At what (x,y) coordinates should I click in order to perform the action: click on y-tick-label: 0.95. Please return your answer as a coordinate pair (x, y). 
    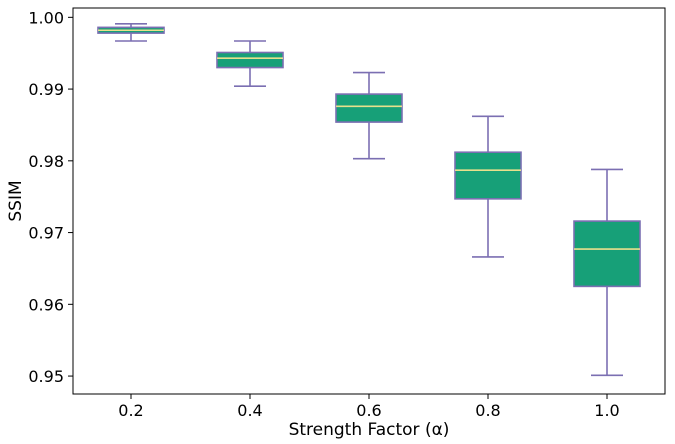
    Looking at the image, I should click on (46, 376).